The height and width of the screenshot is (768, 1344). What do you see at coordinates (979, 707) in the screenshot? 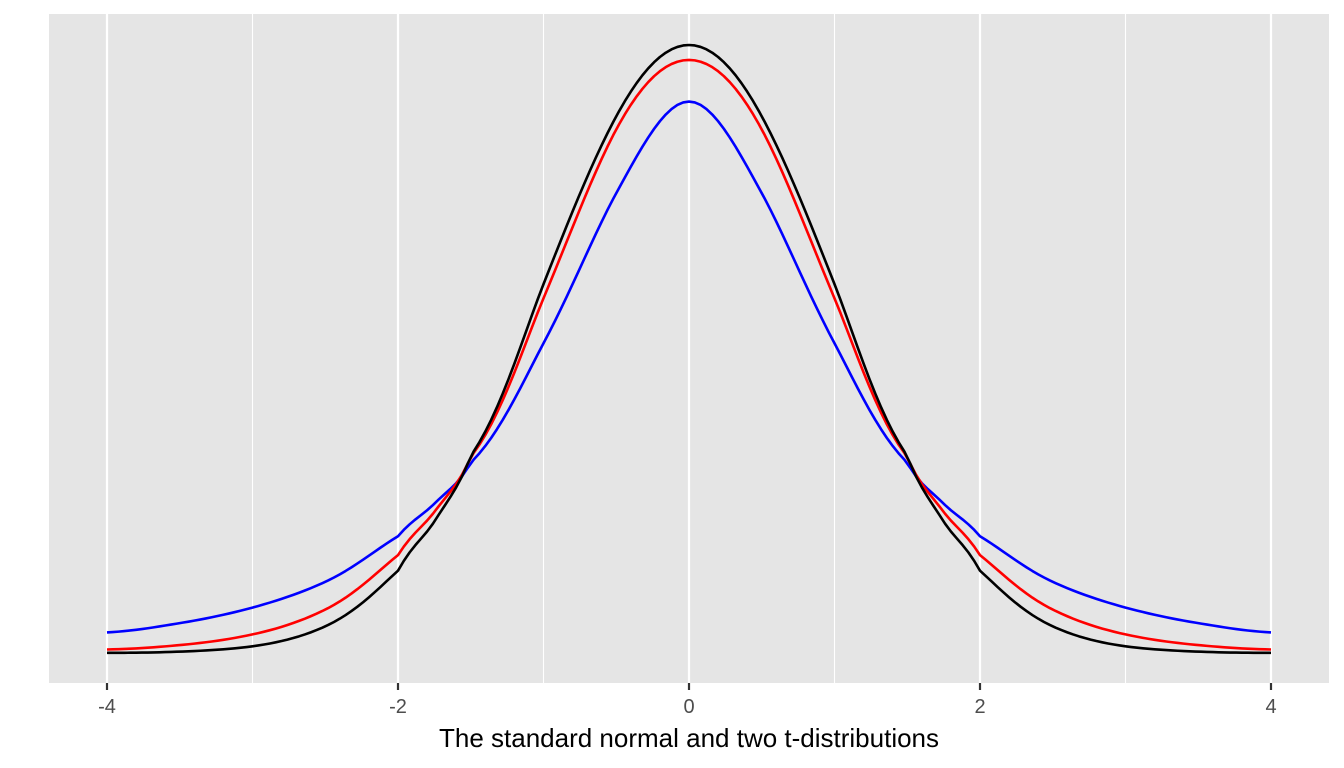
I see `x-tick-label: 2` at bounding box center [979, 707].